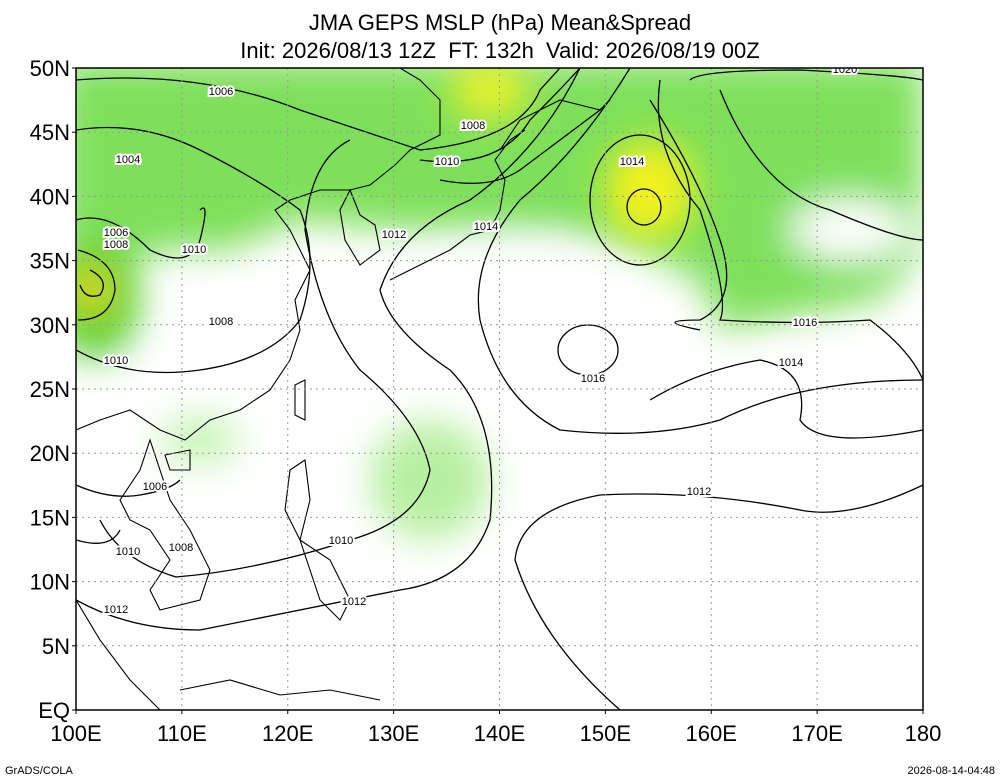 This screenshot has height=779, width=1000. I want to click on lon-label: 160E, so click(711, 733).